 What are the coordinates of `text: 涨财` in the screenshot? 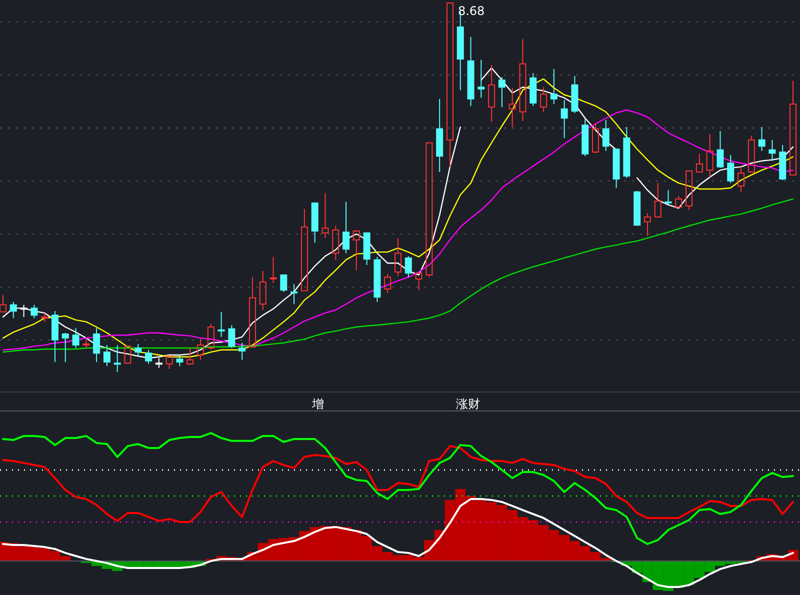 It's located at (468, 404).